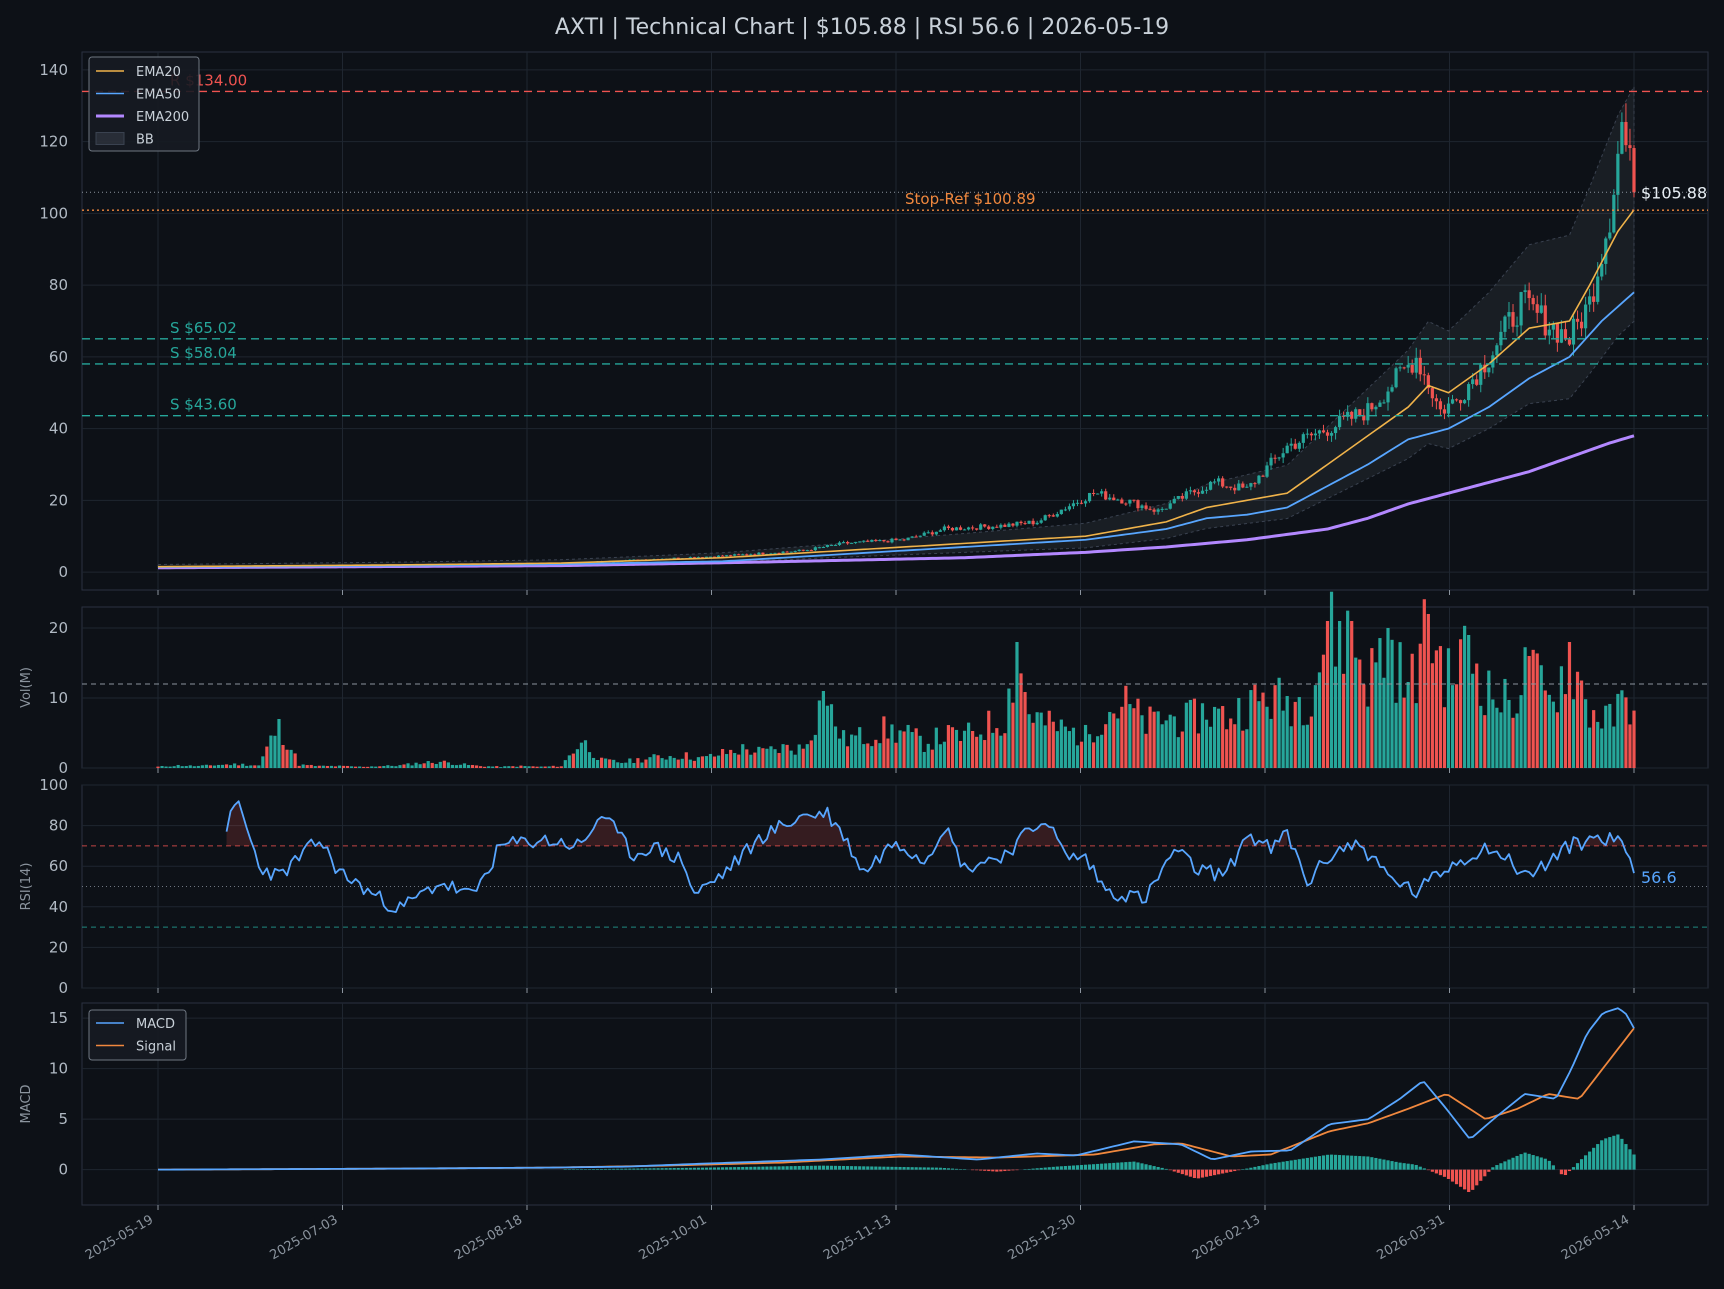 This screenshot has height=1289, width=1724. Describe the element at coordinates (145, 140) in the screenshot. I see `legend-label: BB` at that location.